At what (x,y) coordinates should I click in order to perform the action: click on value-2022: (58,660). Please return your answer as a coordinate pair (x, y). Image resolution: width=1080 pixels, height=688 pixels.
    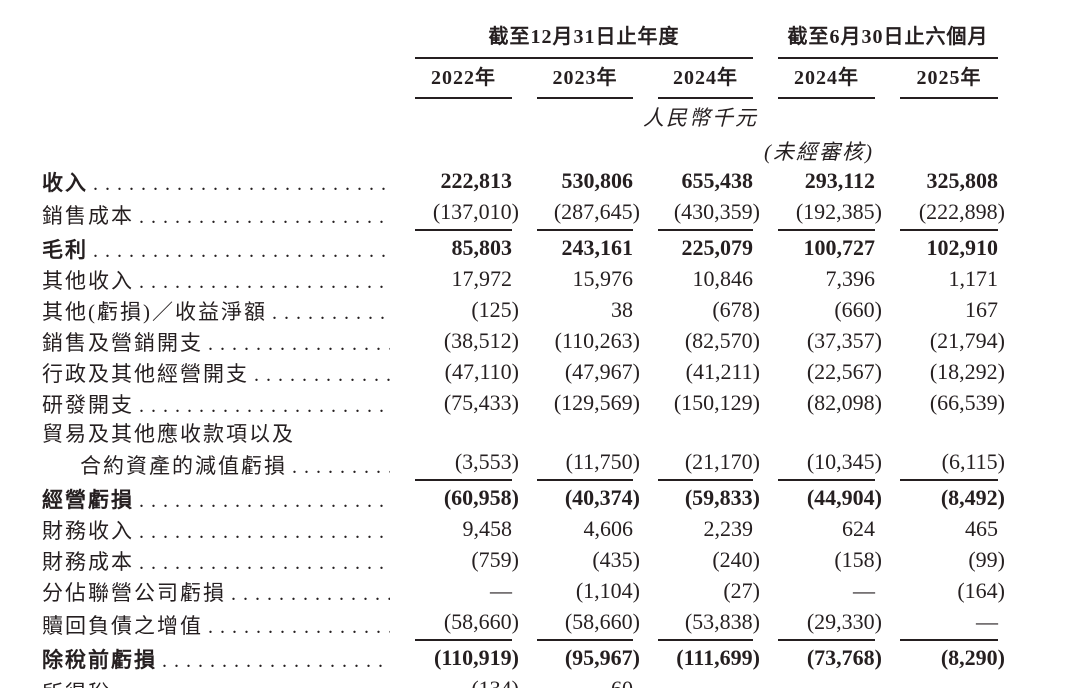
    Looking at the image, I should click on (481, 621).